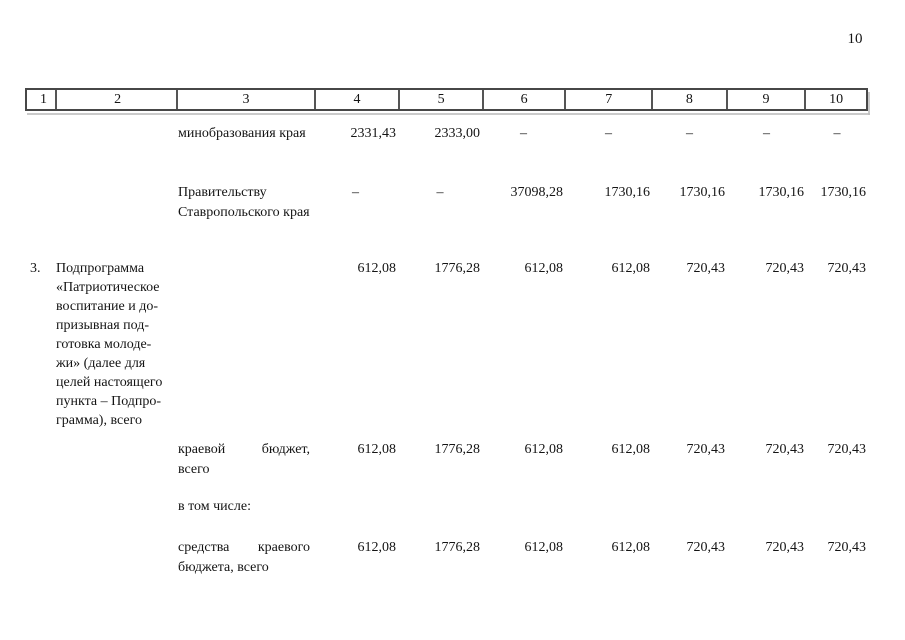 Image resolution: width=905 pixels, height=640 pixels. Describe the element at coordinates (214, 506) in the screenshot. I see `budget-source-cell: в том числе:` at that location.